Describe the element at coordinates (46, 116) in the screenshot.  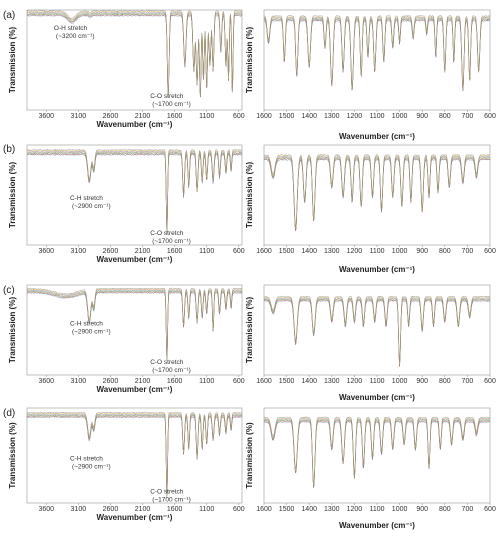
I see `x-tick-label: 3600` at that location.